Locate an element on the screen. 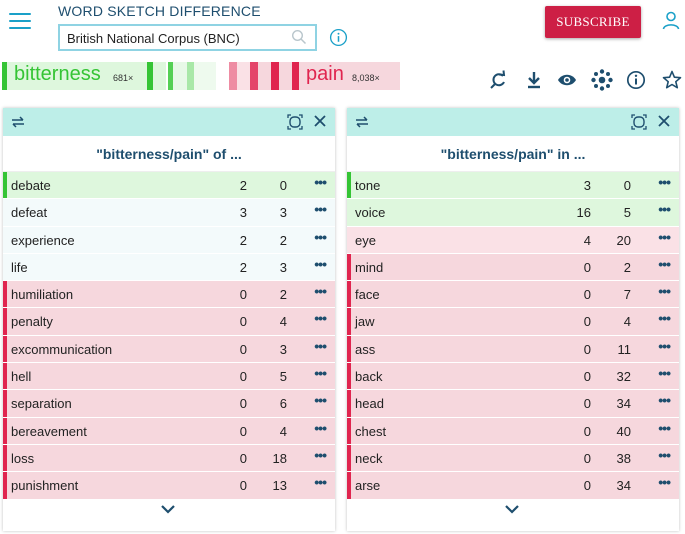 The width and height of the screenshot is (685, 534). collocate-word: separation is located at coordinates (41, 404).